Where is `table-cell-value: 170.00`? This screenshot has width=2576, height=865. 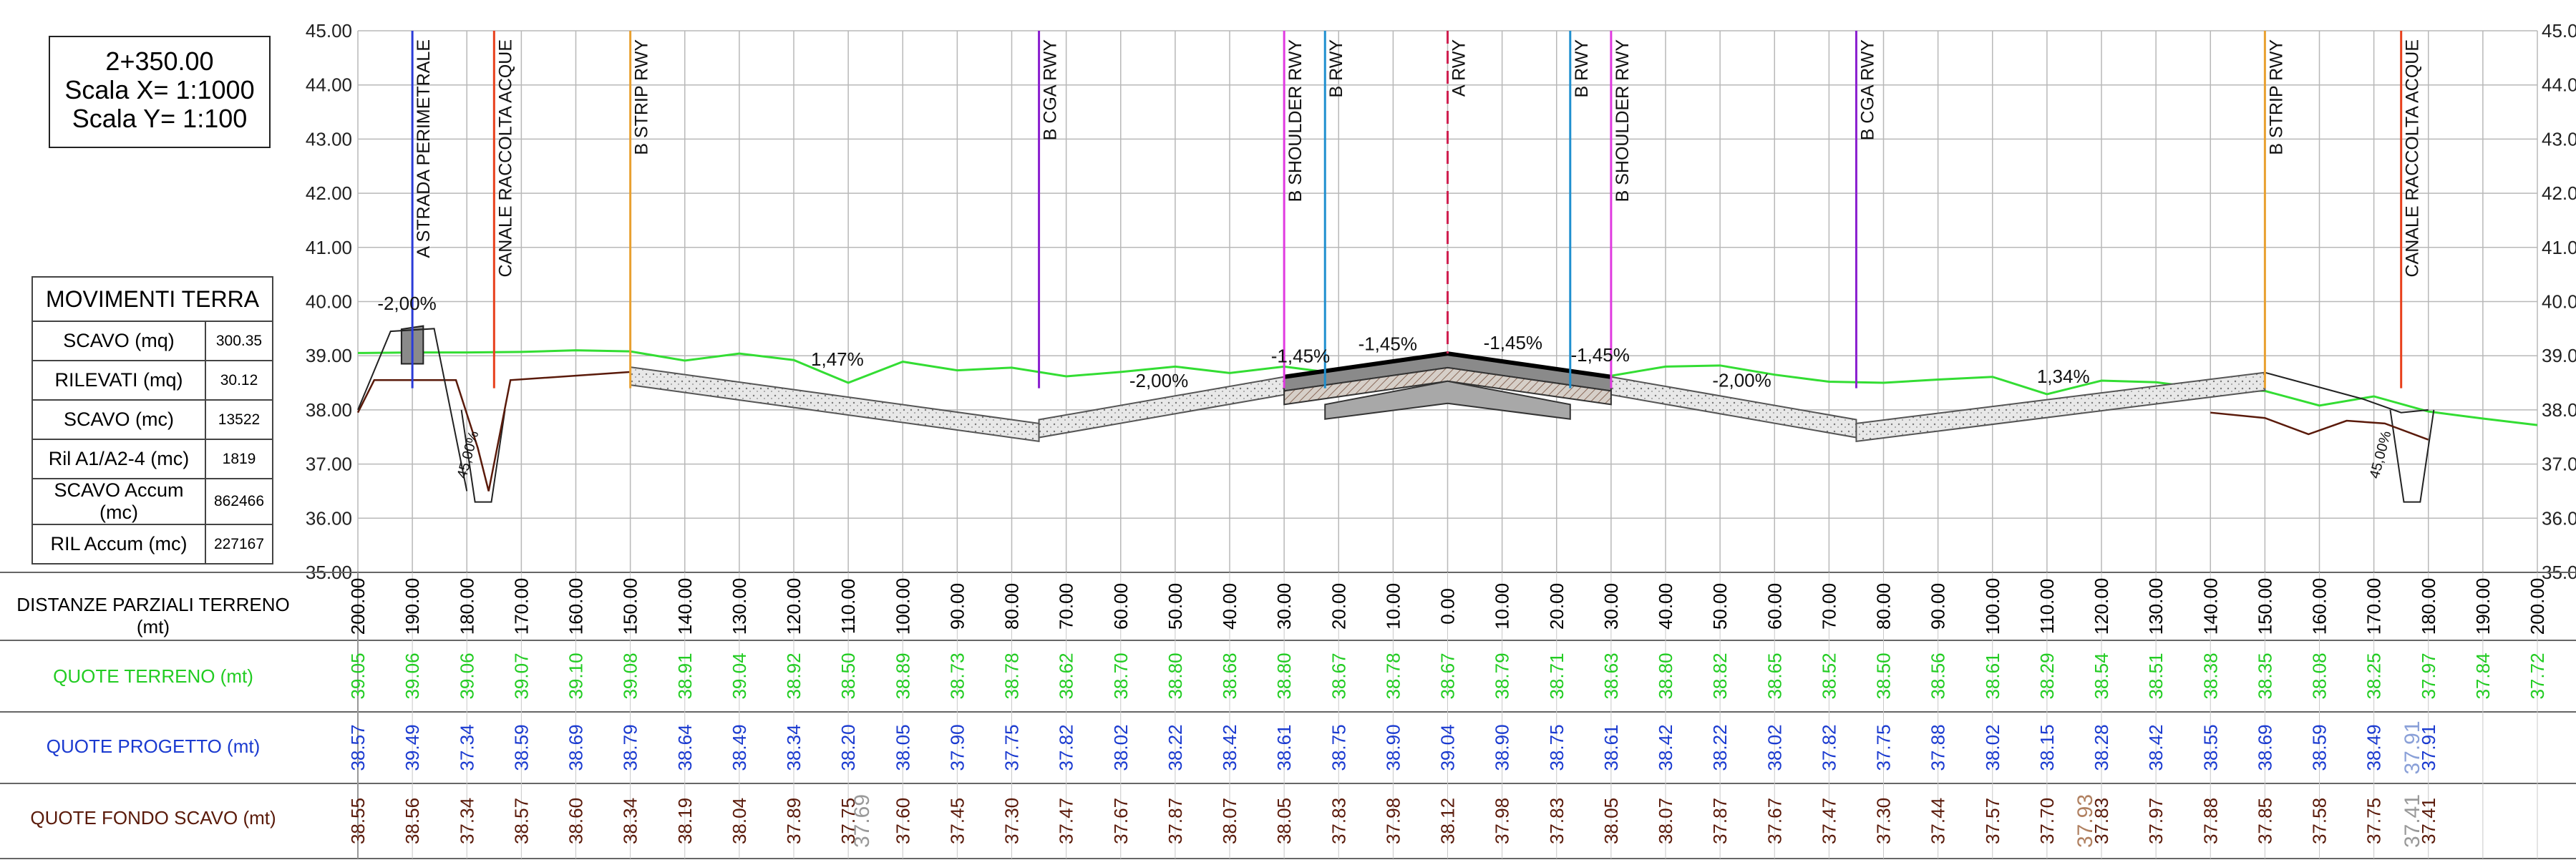
table-cell-value: 170.00 is located at coordinates (521, 606).